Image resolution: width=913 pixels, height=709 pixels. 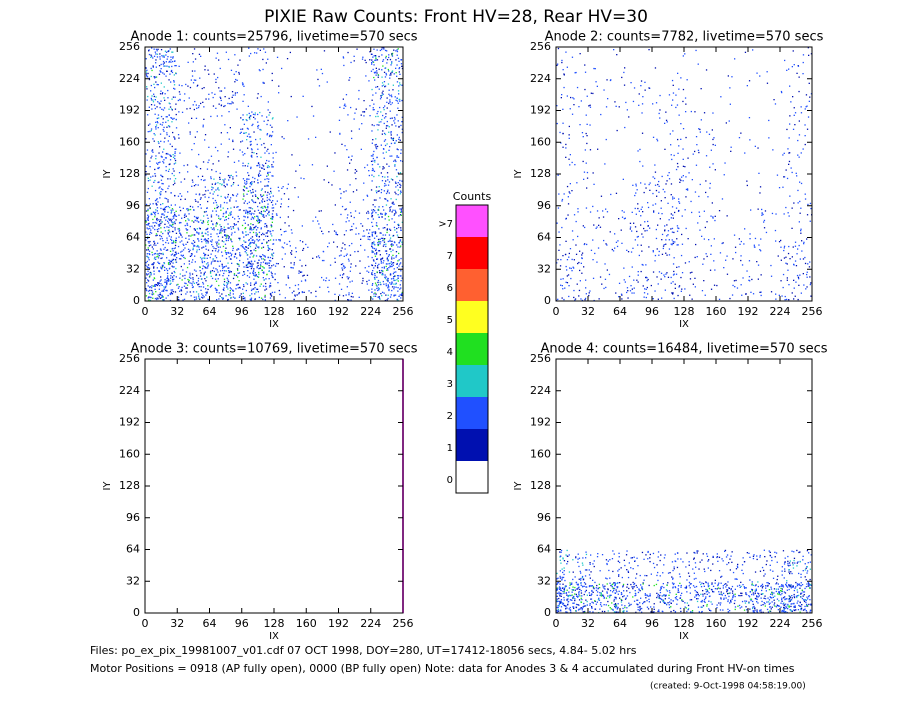 What do you see at coordinates (273, 349) in the screenshot?
I see `panel-title: Anode 3: counts=10769, livetime=570 secs` at bounding box center [273, 349].